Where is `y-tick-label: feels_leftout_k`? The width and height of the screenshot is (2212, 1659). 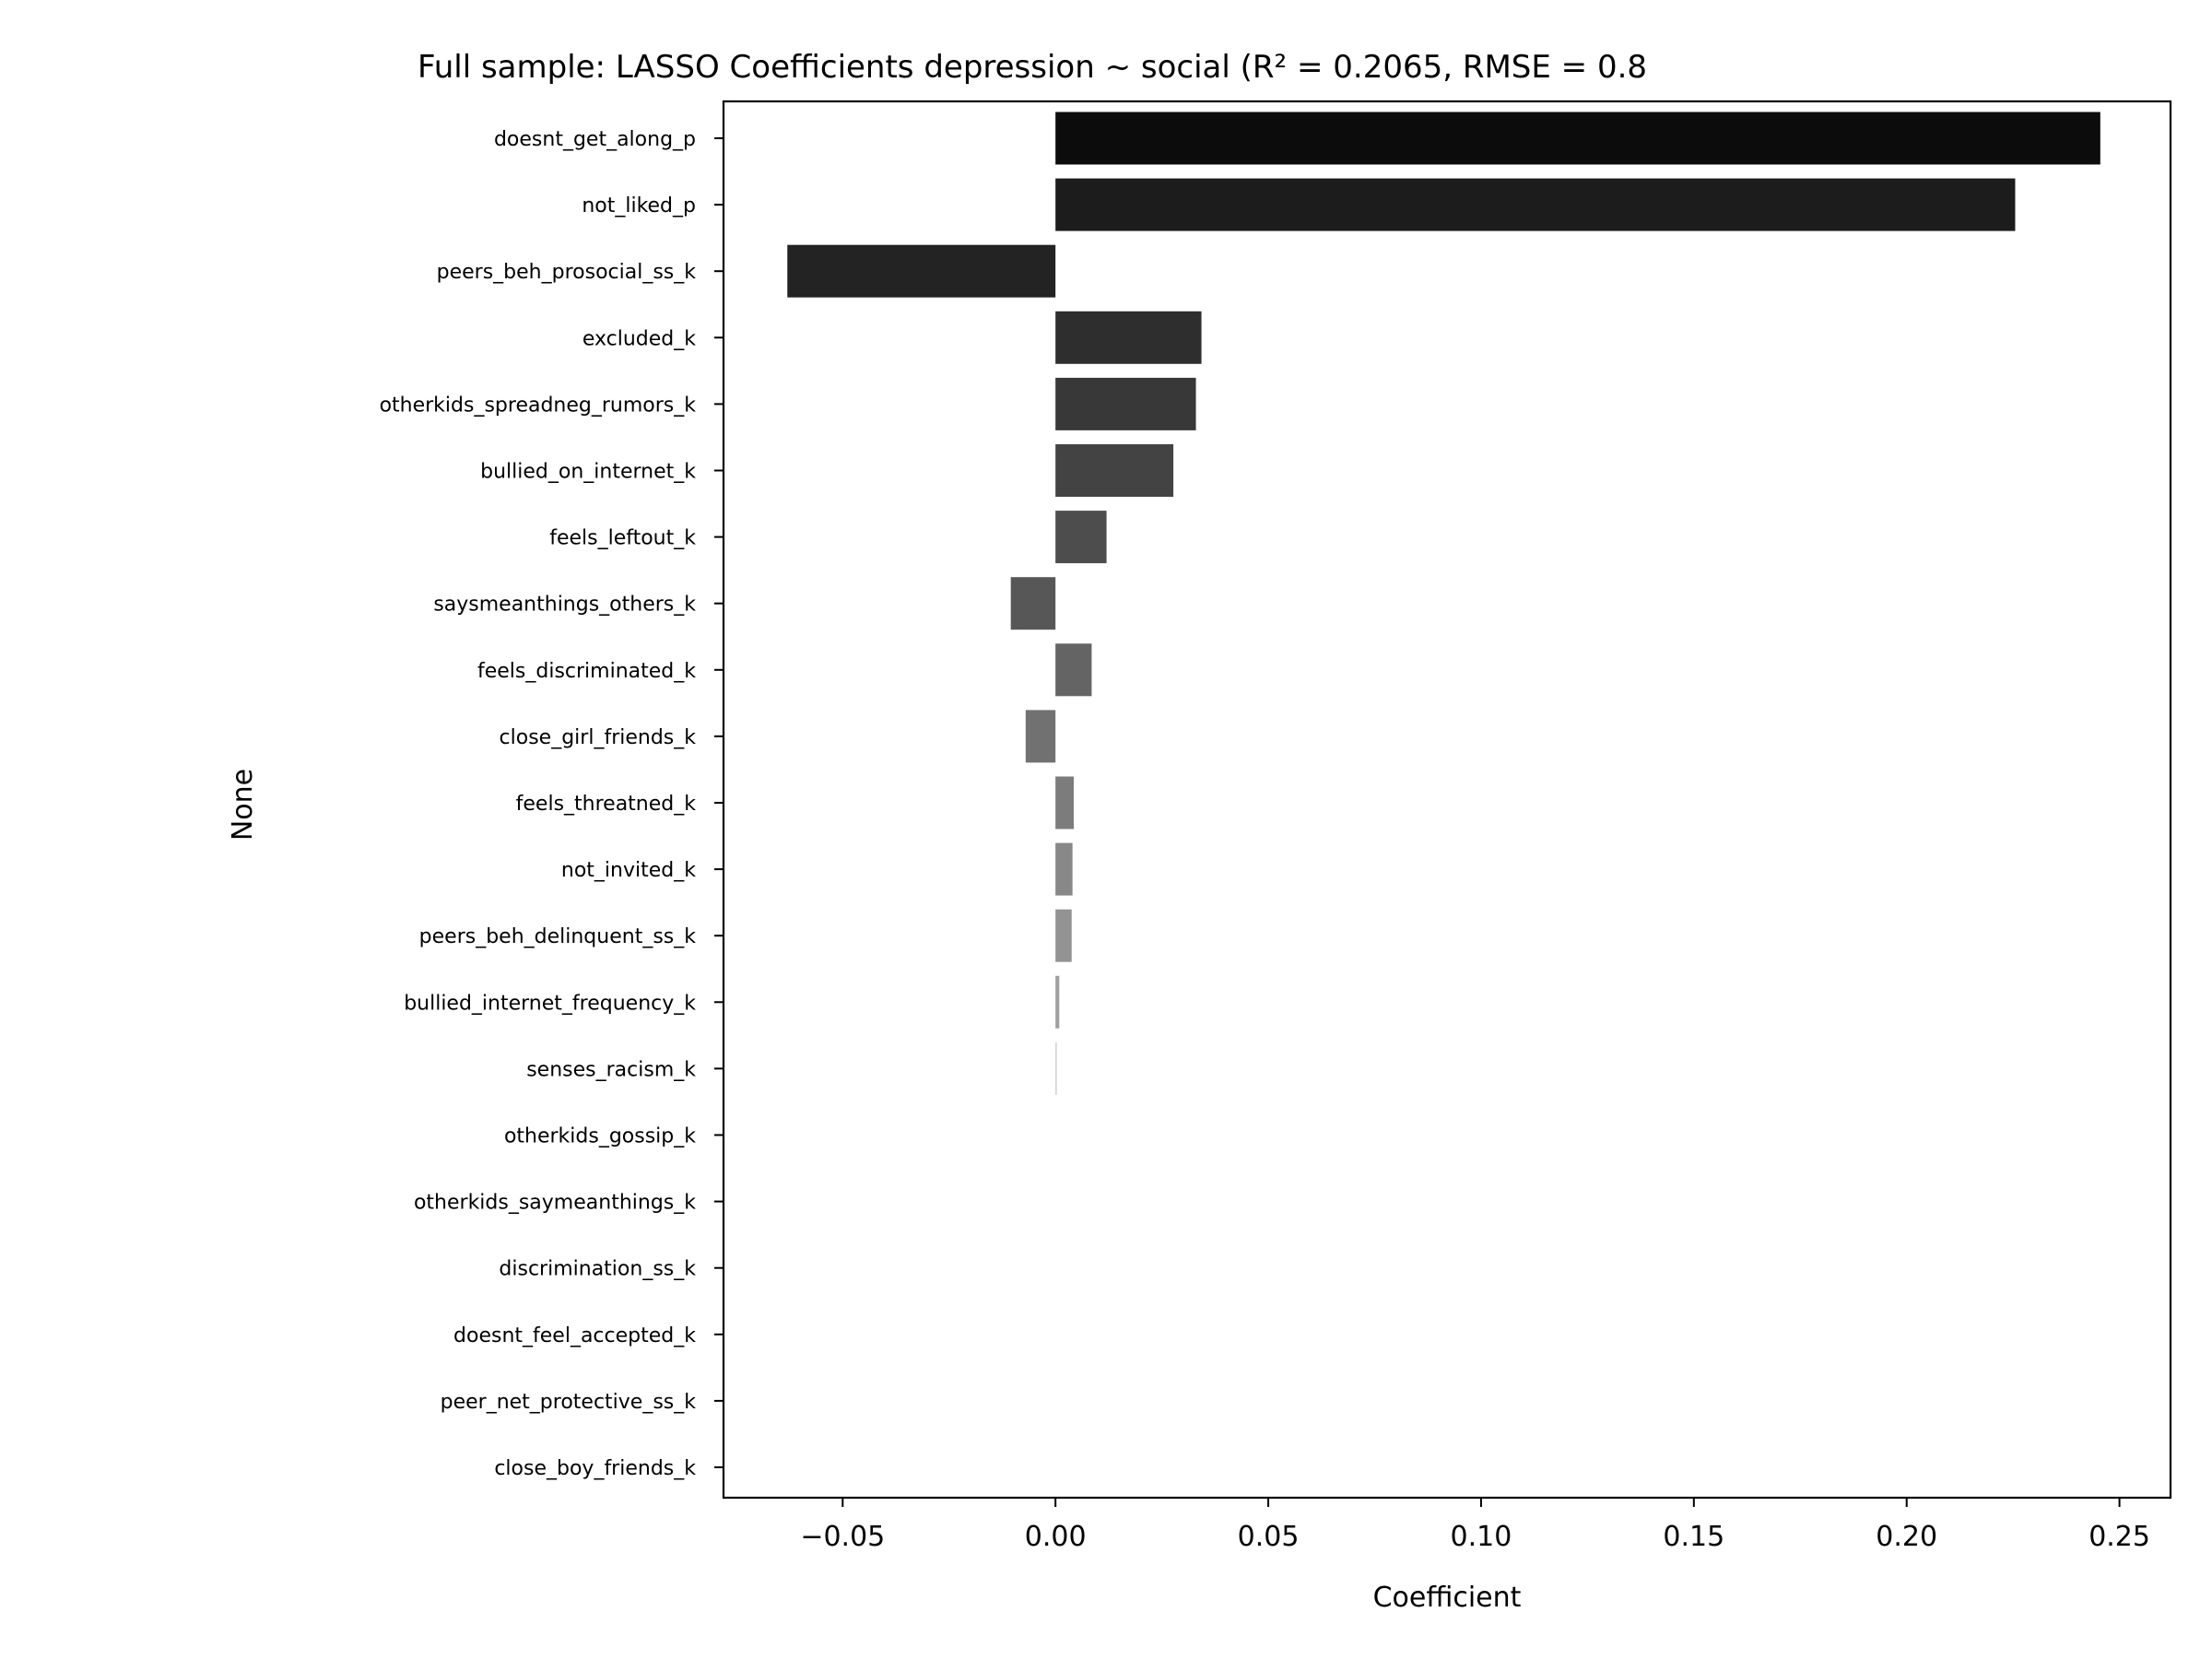 y-tick-label: feels_leftout_k is located at coordinates (622, 538).